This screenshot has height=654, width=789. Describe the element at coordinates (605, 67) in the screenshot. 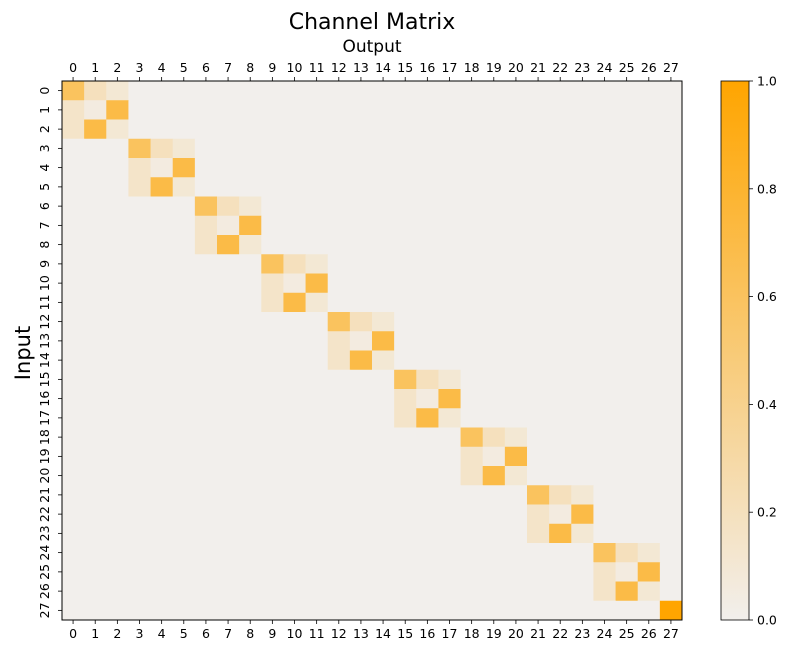

I see `x-tick-label-top: 24` at that location.